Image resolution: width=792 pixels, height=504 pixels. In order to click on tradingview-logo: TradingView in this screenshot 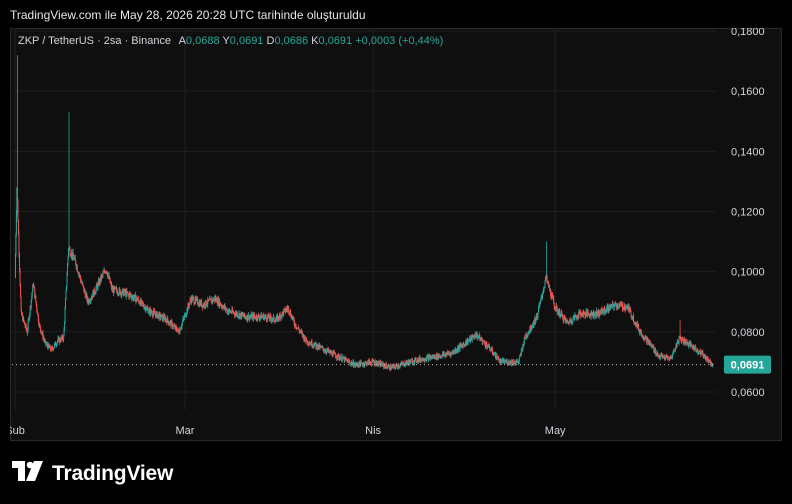, I will do `click(92, 473)`.